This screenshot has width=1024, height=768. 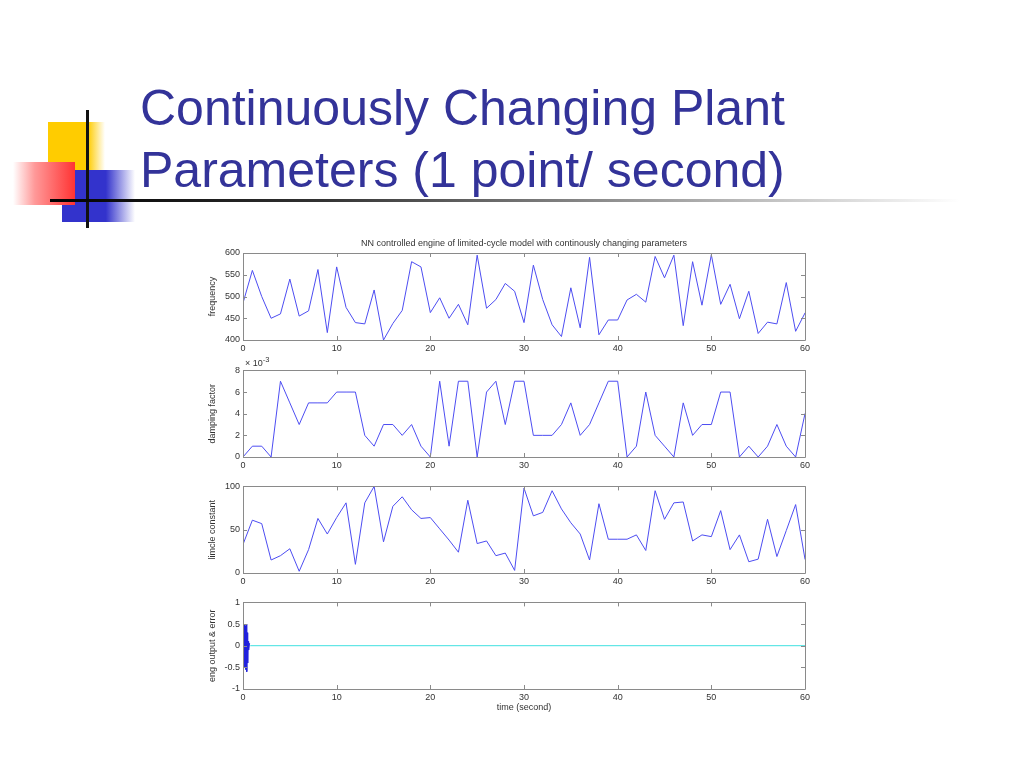 What do you see at coordinates (257, 361) in the screenshot?
I see `text: × 10$^{-3}$` at bounding box center [257, 361].